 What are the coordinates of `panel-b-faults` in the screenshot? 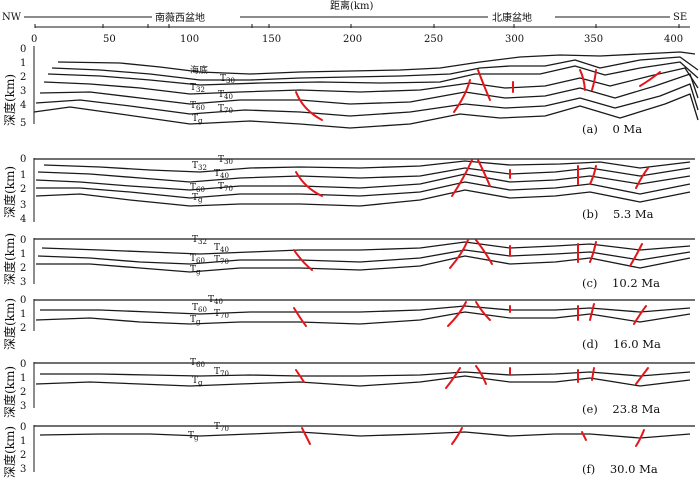 It's located at (472, 178).